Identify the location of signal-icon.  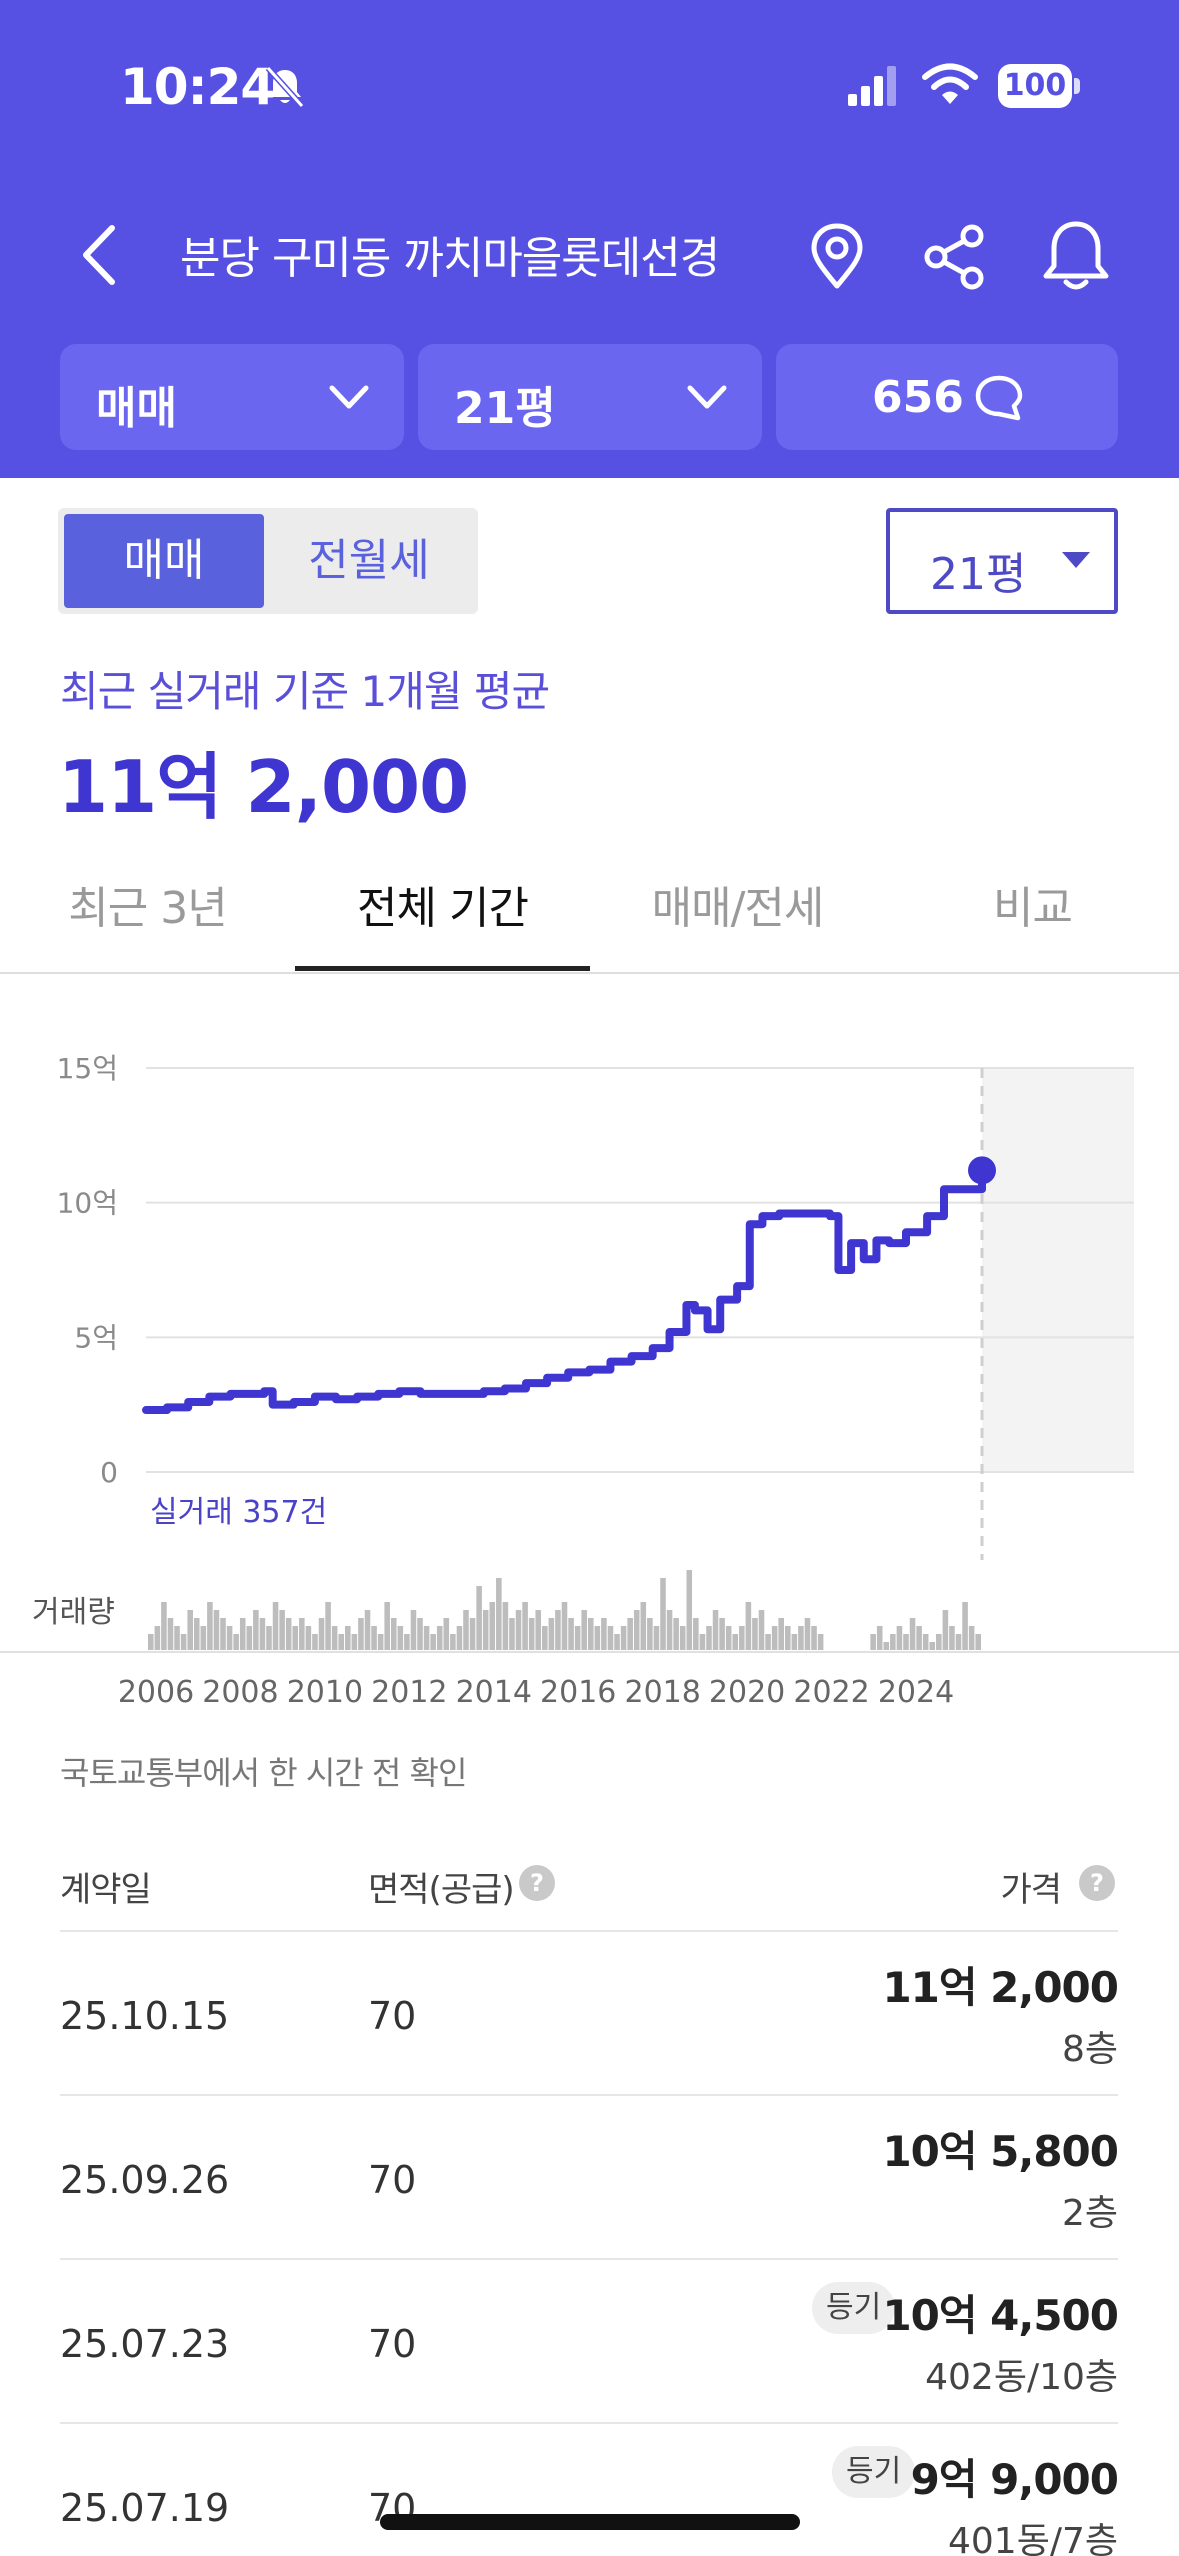
(872, 86).